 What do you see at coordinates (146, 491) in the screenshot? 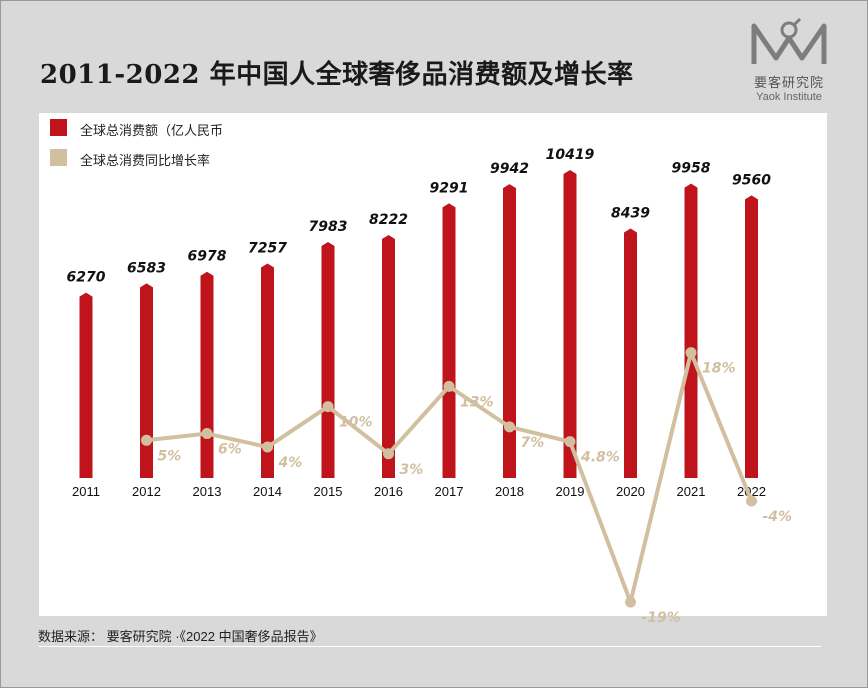
I see `x-tick-label-2012: 2012` at bounding box center [146, 491].